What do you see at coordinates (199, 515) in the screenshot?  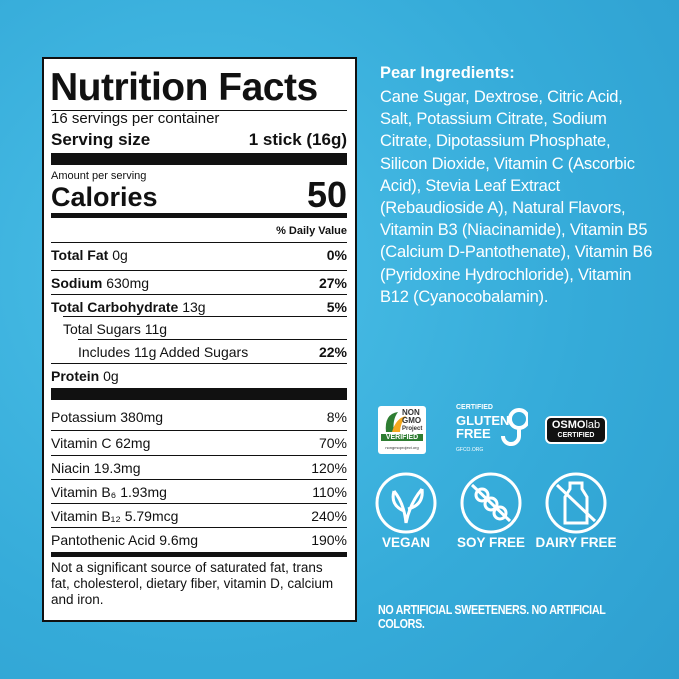 I see `micro-row: Vitamin B₁₂ 5.79mcg 240%` at bounding box center [199, 515].